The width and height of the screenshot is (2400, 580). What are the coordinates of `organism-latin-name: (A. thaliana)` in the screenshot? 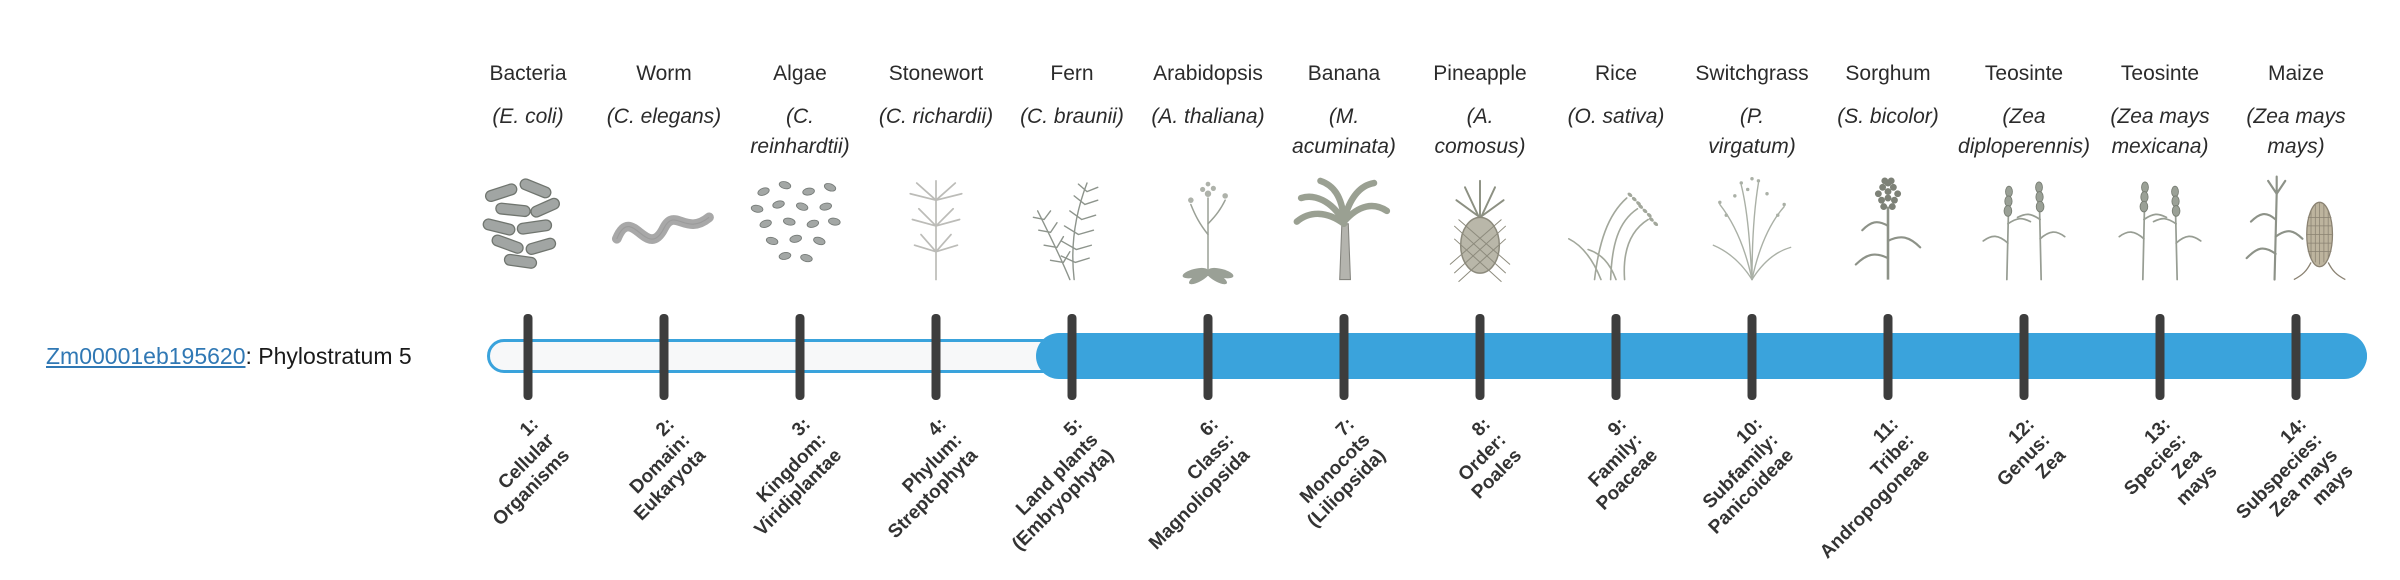 It's located at (1208, 116).